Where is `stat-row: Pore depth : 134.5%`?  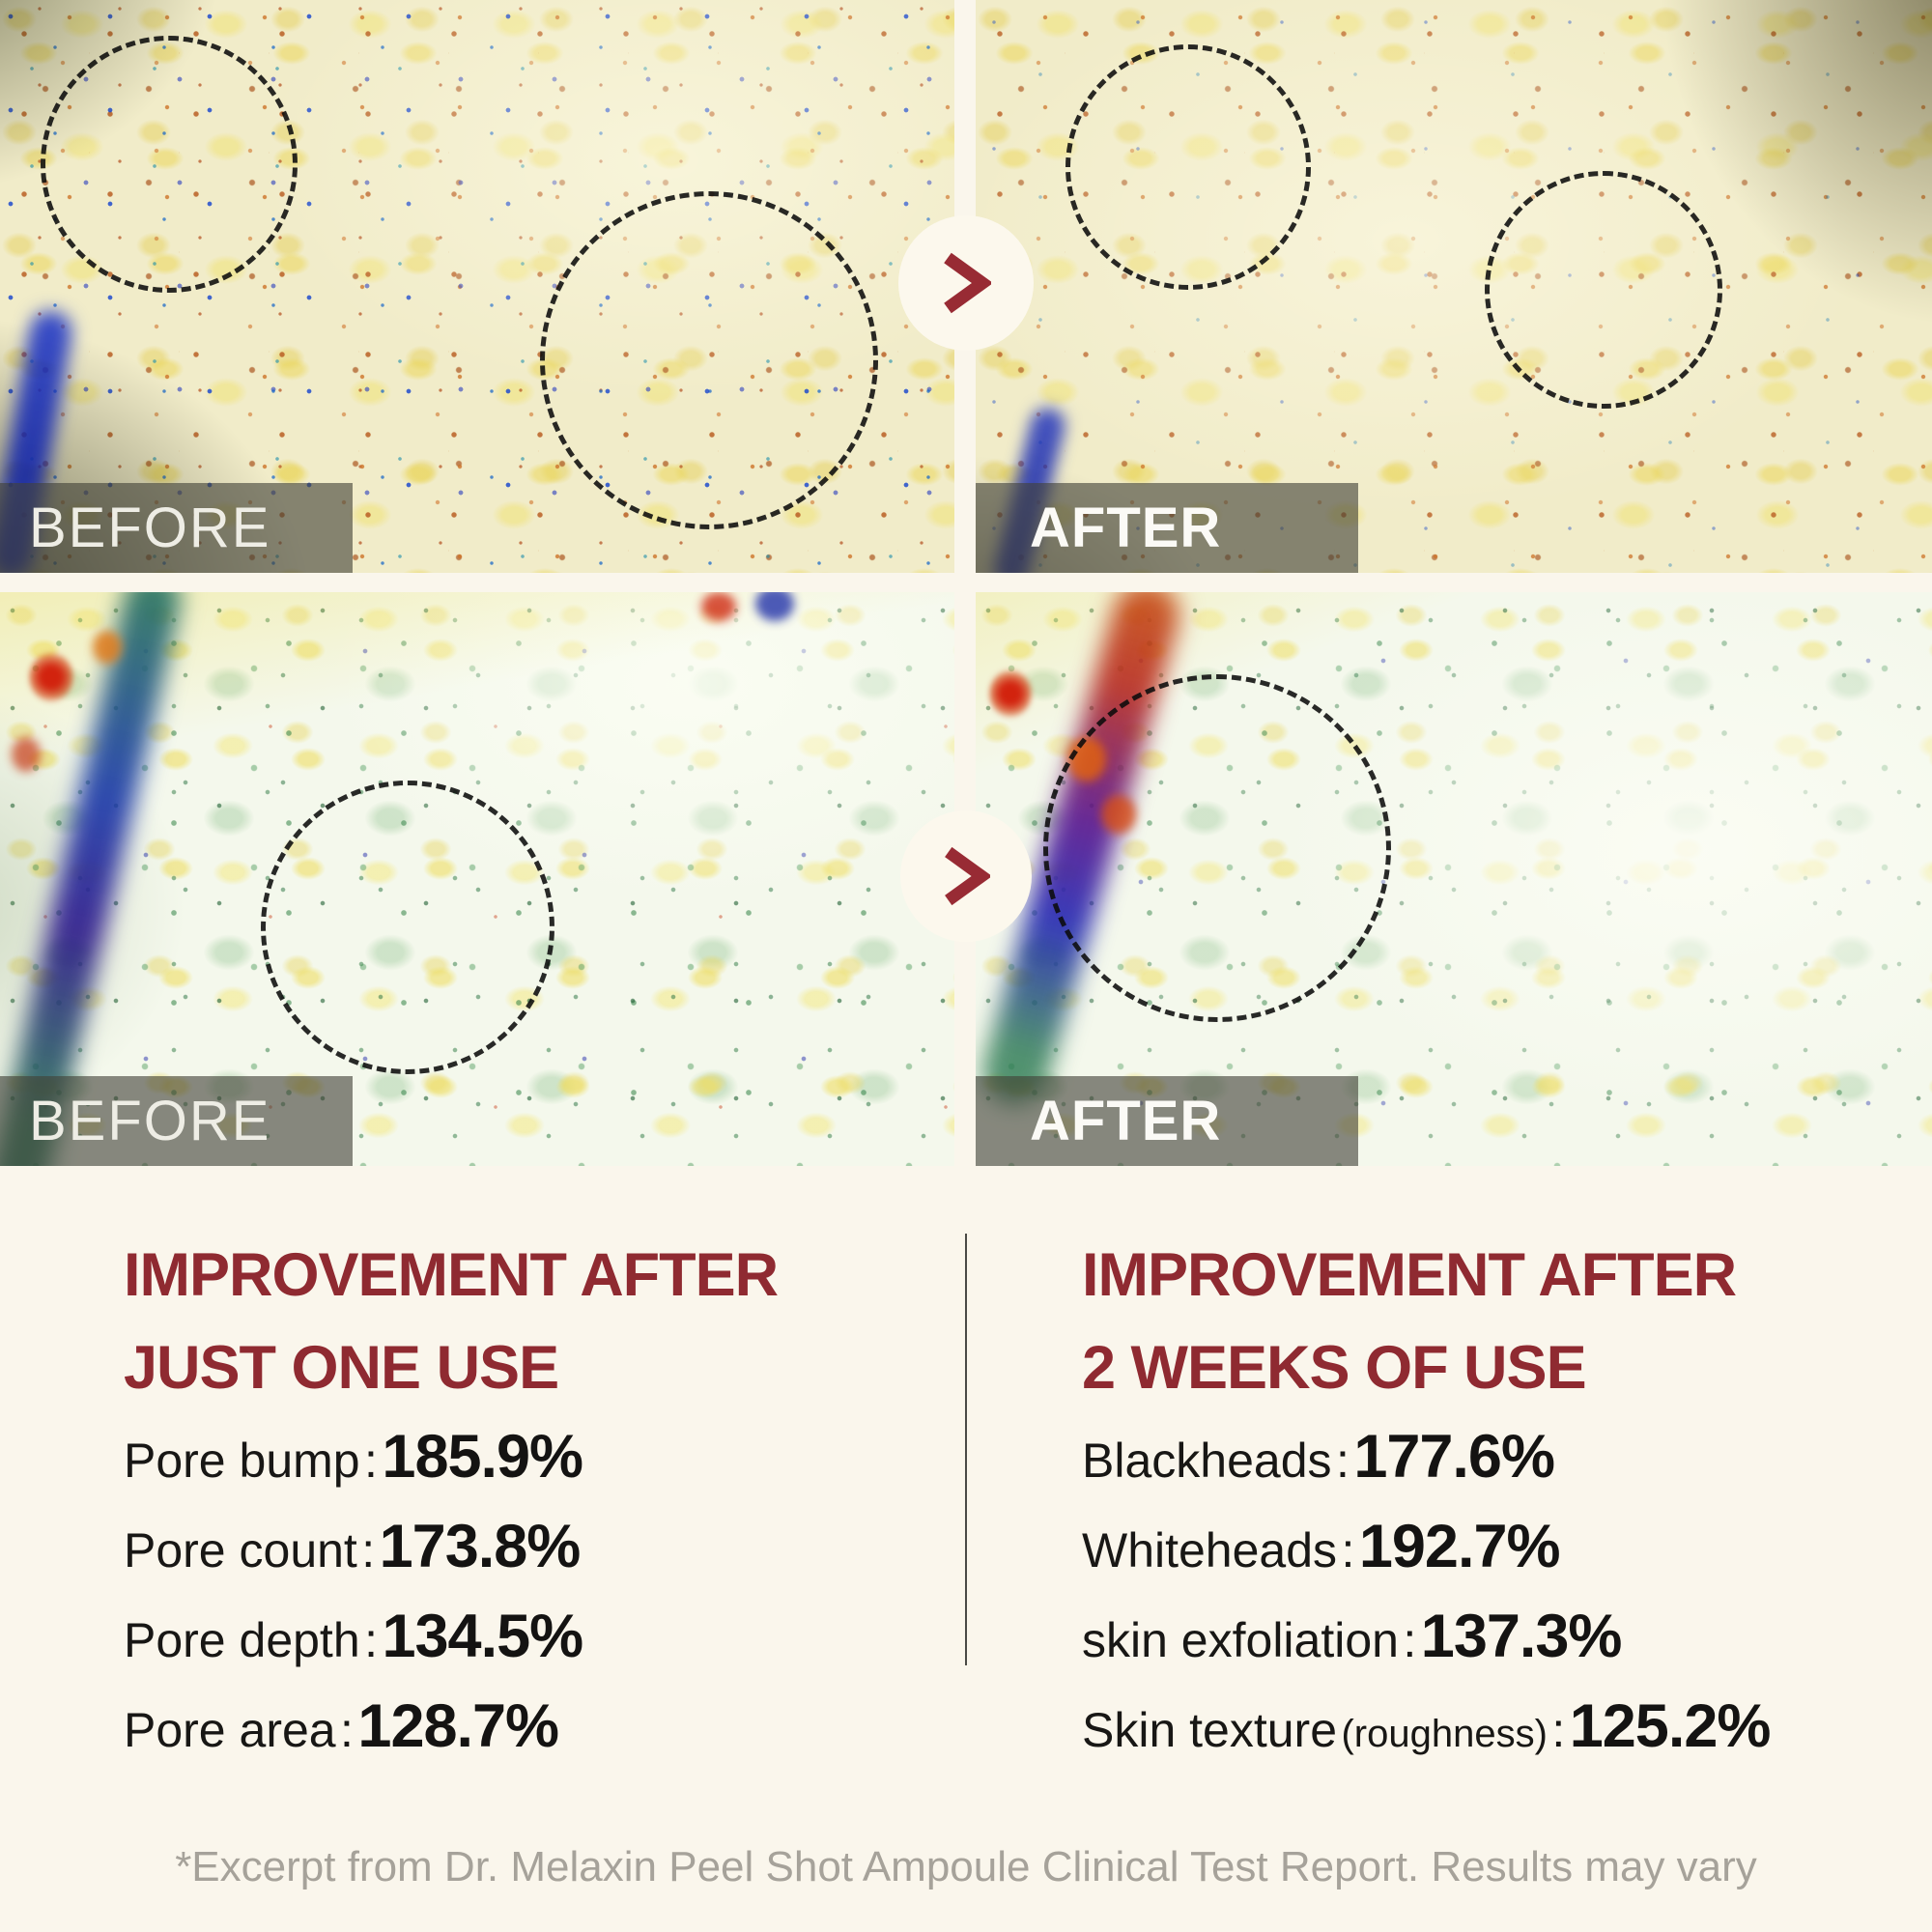 stat-row: Pore depth : 134.5% is located at coordinates (353, 1637).